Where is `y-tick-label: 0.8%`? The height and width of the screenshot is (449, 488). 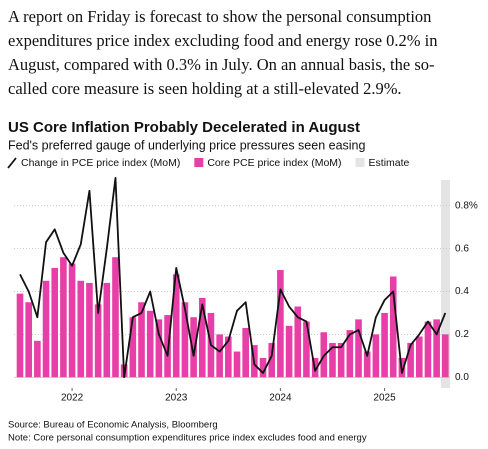
y-tick-label: 0.8% is located at coordinates (466, 205).